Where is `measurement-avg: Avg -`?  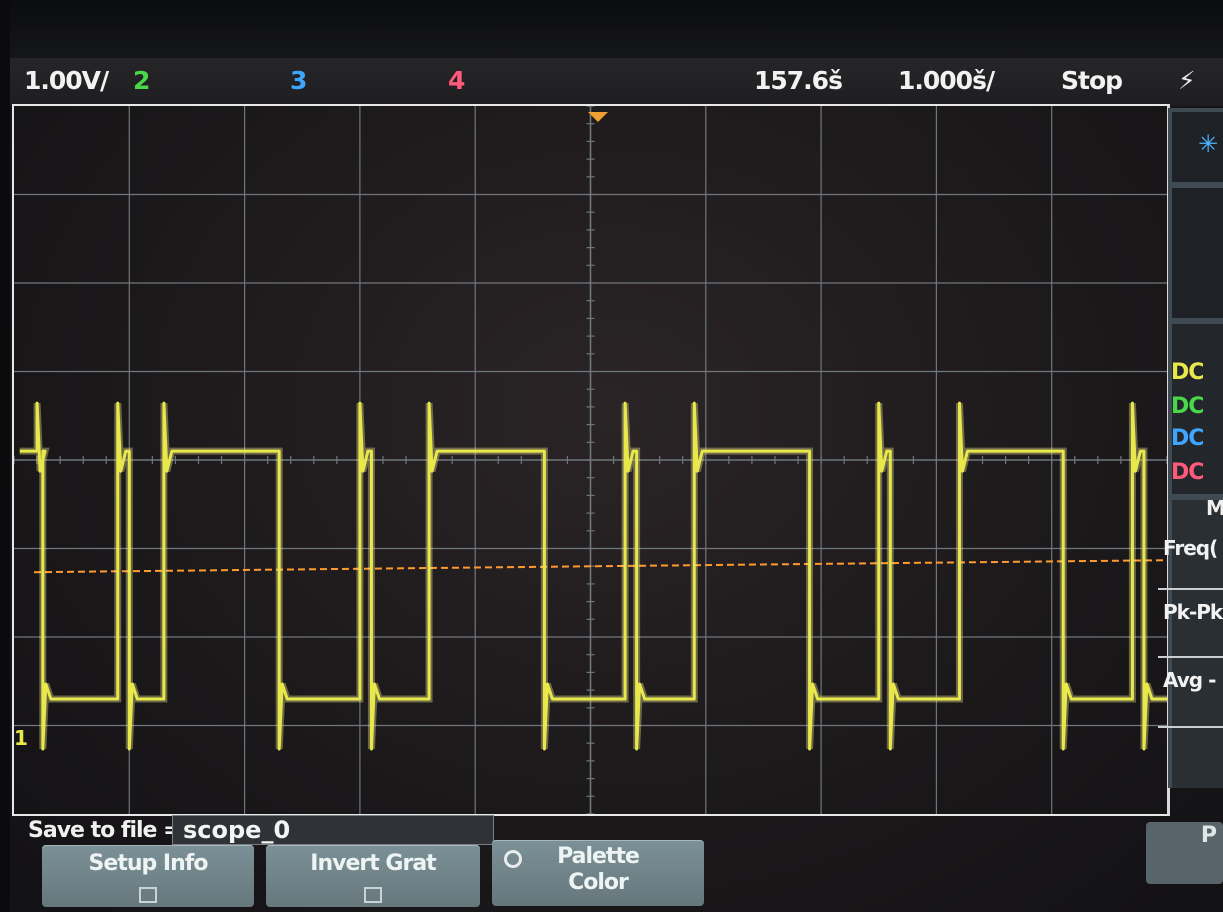 measurement-avg: Avg - is located at coordinates (1189, 680).